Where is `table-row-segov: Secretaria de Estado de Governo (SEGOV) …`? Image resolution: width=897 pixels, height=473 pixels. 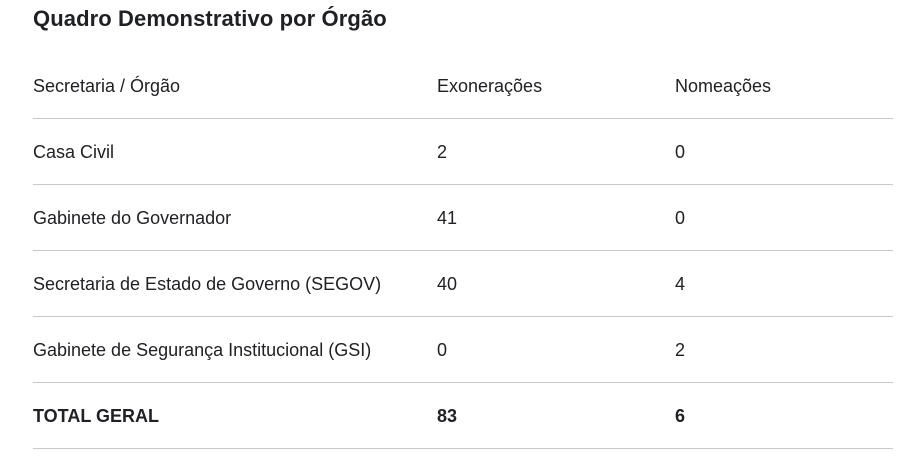 table-row-segov: Secretaria de Estado de Governo (SEGOV) … is located at coordinates (463, 284).